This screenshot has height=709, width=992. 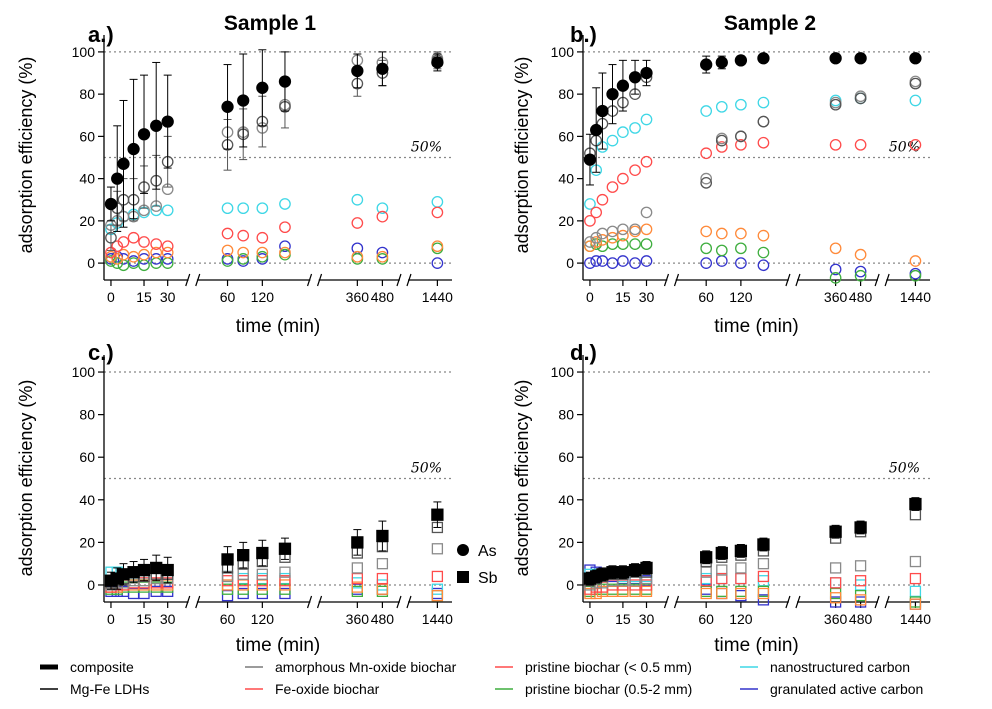 I want to click on panel-label: a.), so click(x=101, y=34).